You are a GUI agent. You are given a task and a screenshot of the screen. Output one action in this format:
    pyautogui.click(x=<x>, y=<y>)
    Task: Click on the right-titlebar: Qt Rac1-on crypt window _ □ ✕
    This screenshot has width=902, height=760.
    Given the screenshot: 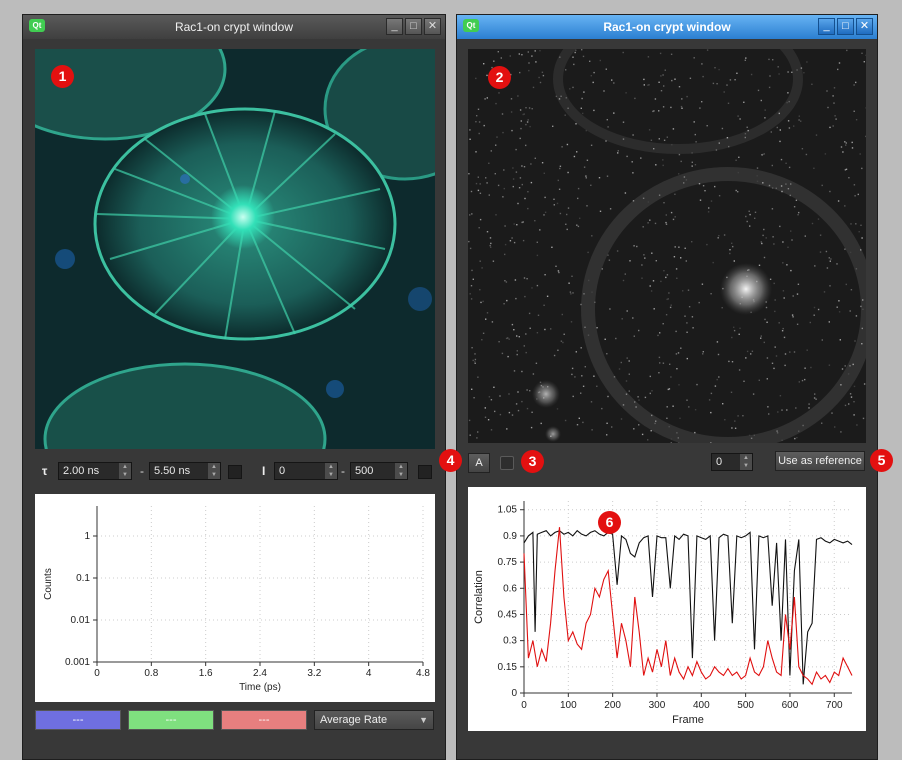 What is the action you would take?
    pyautogui.click(x=667, y=27)
    